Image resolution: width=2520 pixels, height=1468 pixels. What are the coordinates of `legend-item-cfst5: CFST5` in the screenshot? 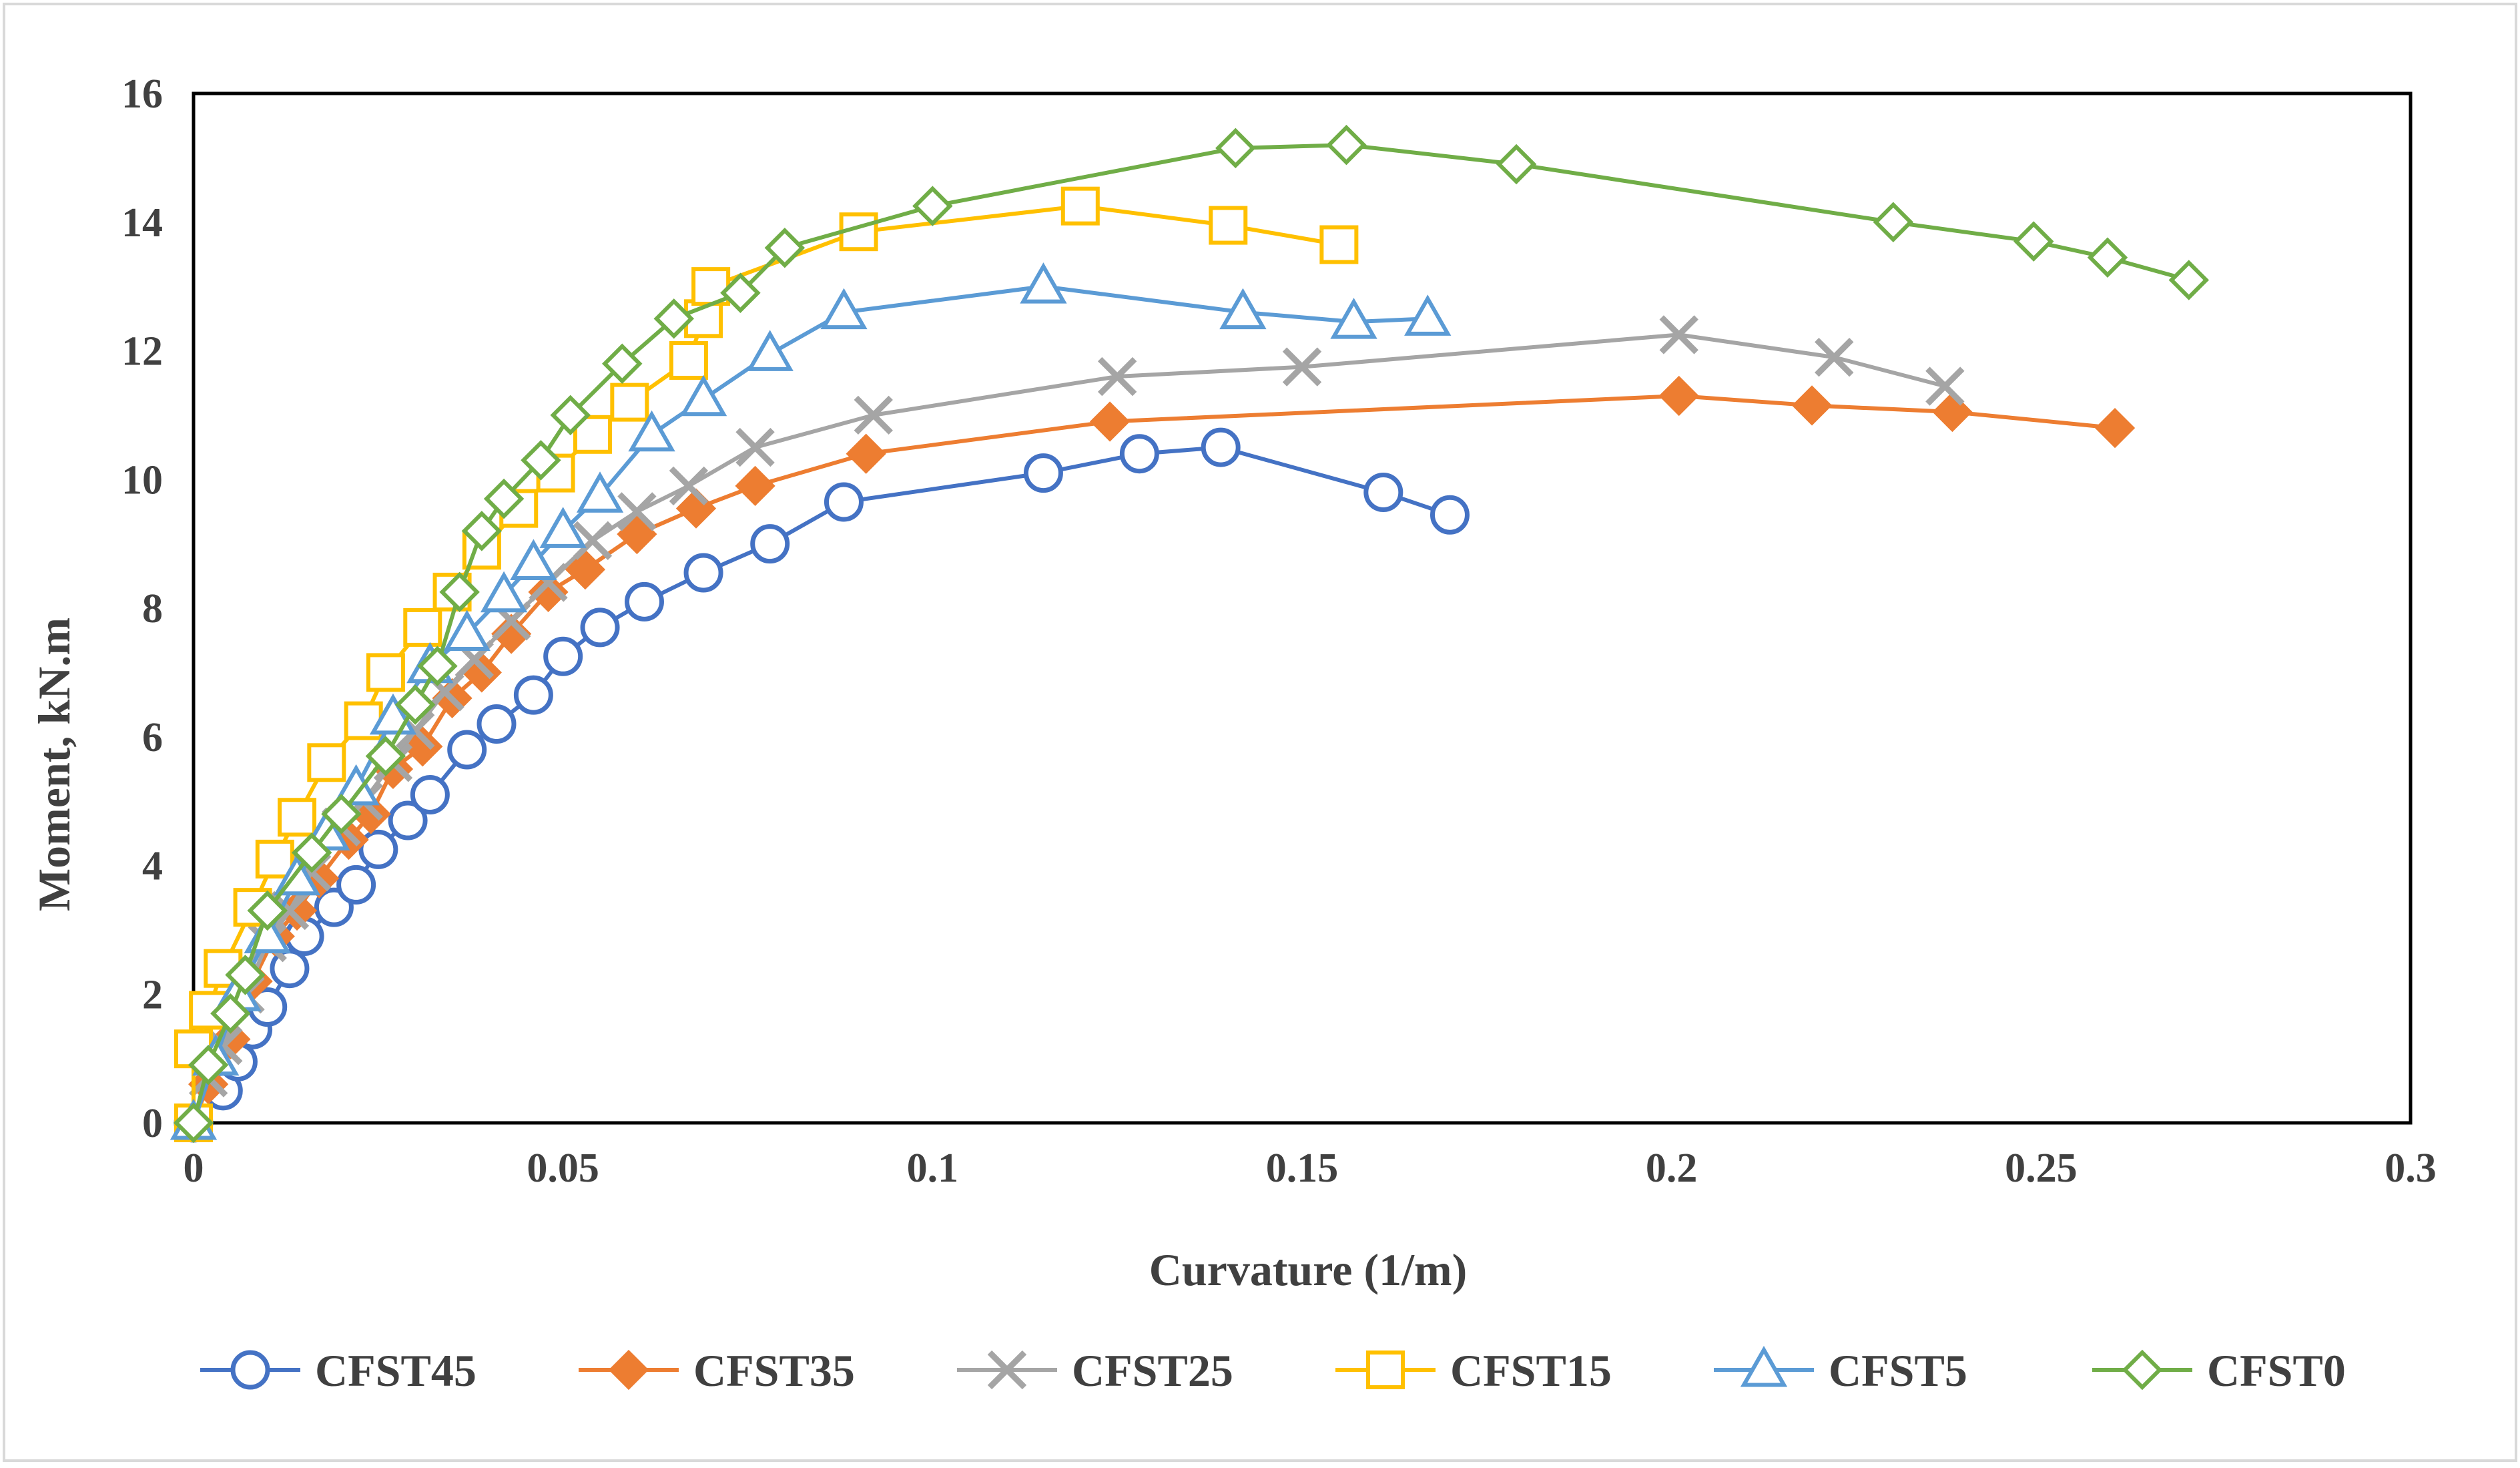 It's located at (1841, 1370).